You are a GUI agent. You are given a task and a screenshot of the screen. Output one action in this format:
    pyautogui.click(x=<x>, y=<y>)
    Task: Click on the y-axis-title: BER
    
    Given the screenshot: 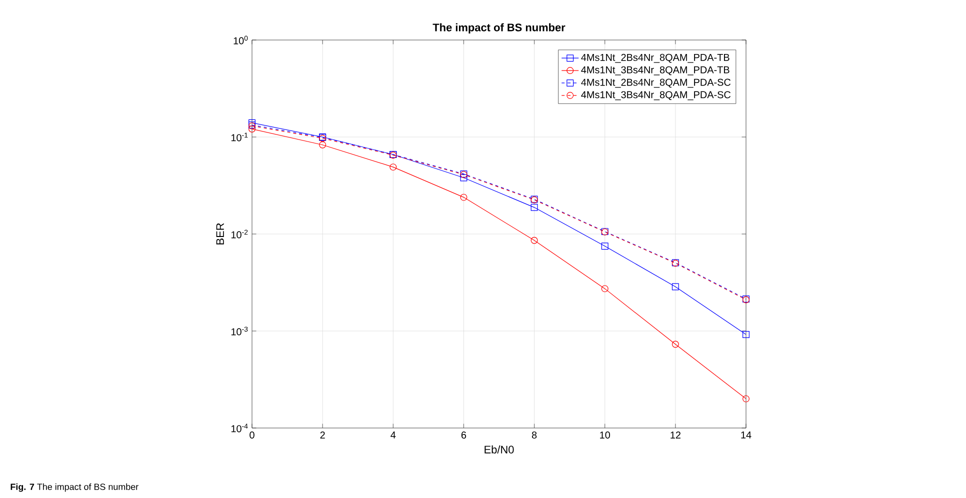 What is the action you would take?
    pyautogui.click(x=220, y=233)
    